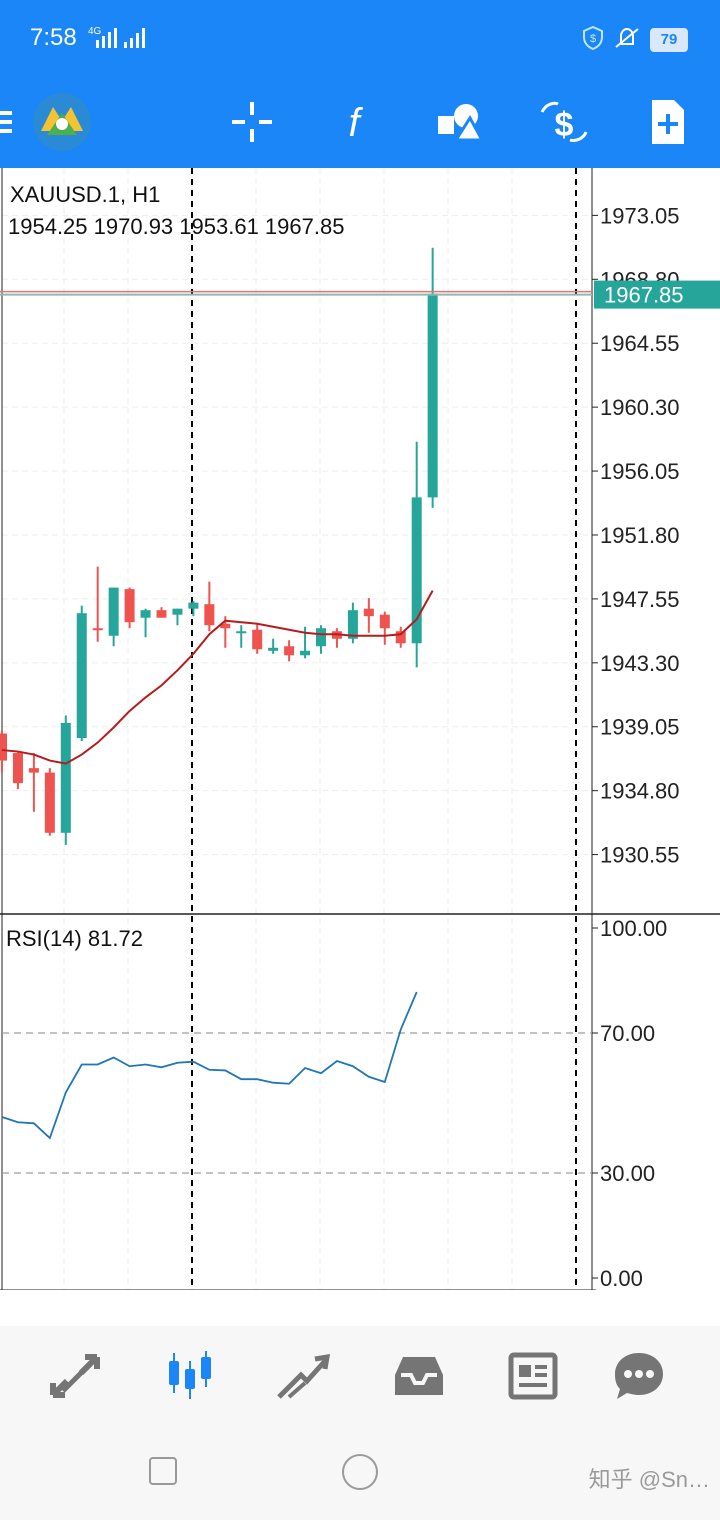 Image resolution: width=720 pixels, height=1520 pixels. Describe the element at coordinates (95, 31) in the screenshot. I see `network-type: 4G` at that location.